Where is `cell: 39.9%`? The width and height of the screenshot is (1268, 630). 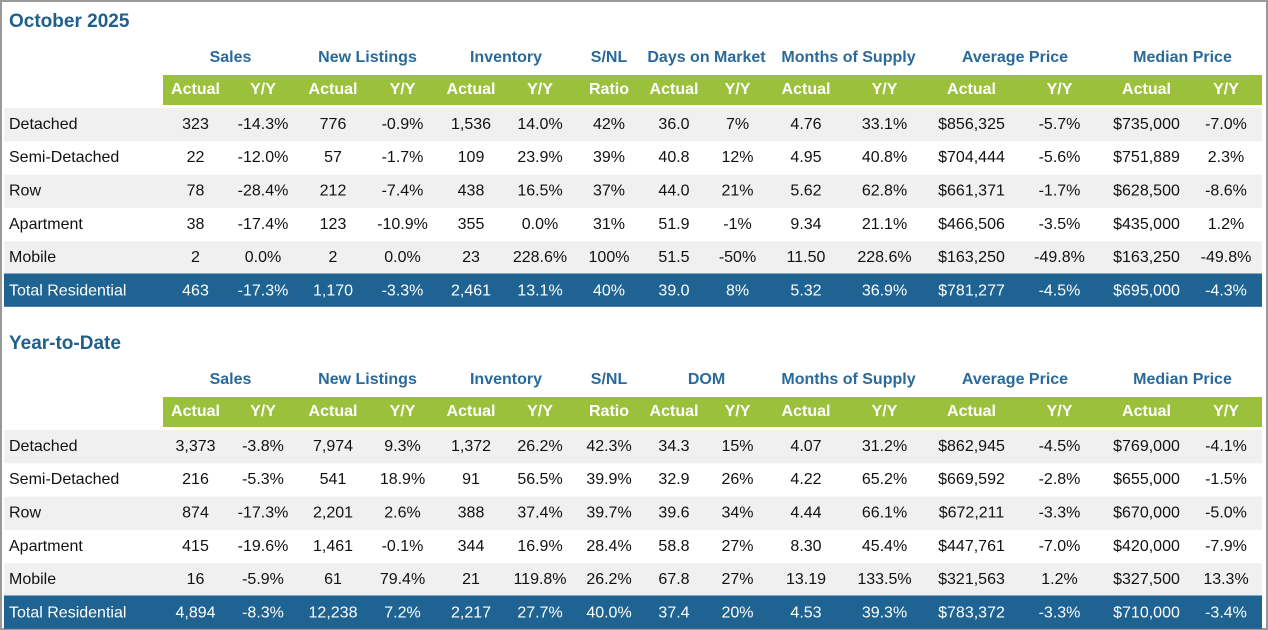
cell: 39.9% is located at coordinates (608, 479).